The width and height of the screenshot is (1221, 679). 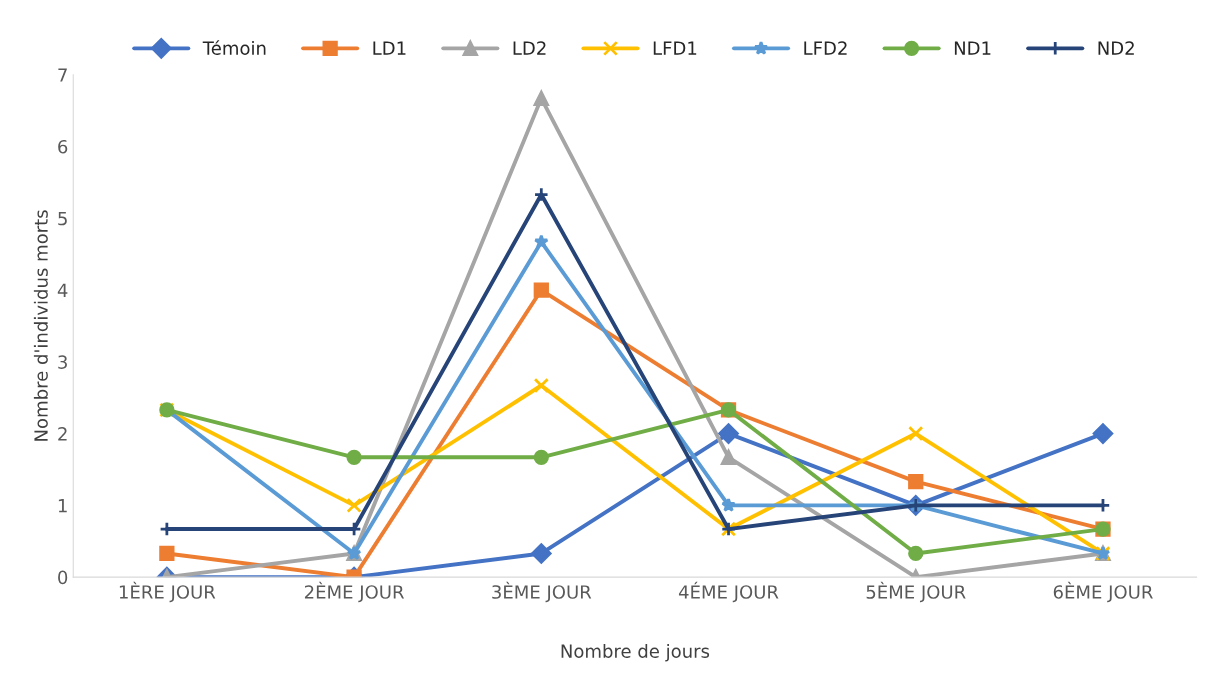 What do you see at coordinates (62, 362) in the screenshot?
I see `y-tick-label: 3` at bounding box center [62, 362].